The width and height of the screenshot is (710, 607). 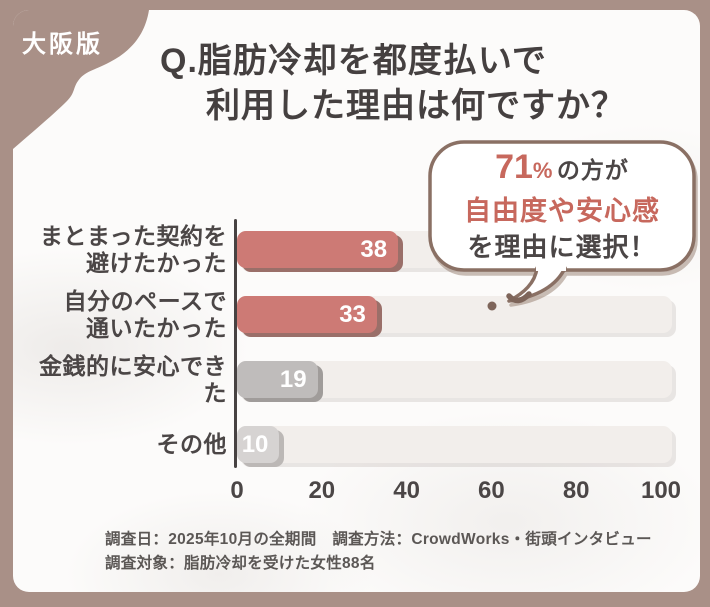 I want to click on callout-bubble: 71% の方が 自由度や安心感 を理由に選択！, so click(x=562, y=223).